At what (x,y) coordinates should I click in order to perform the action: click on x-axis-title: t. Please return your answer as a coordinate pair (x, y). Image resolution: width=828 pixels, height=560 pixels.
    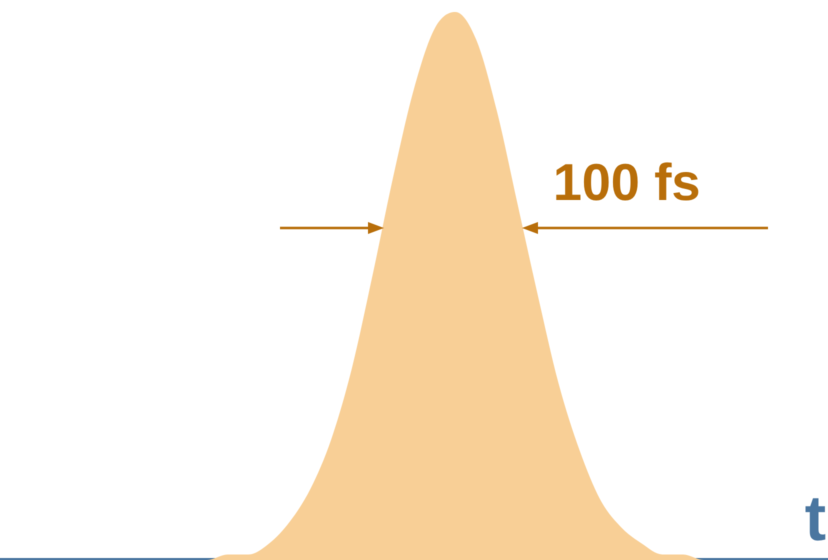
    Looking at the image, I should click on (815, 518).